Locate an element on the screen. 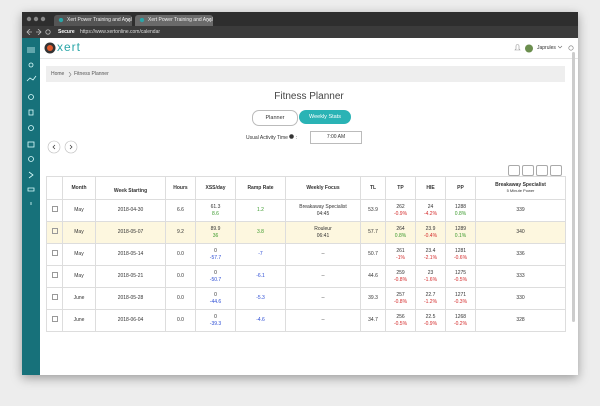 The image size is (600, 406). button-label: Planner is located at coordinates (275, 118).